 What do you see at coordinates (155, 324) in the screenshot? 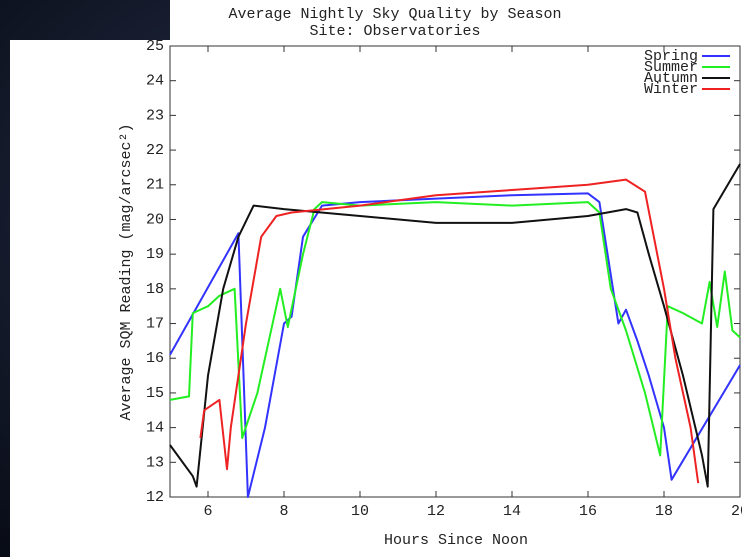
I see `y-tick-label: 17` at bounding box center [155, 324].